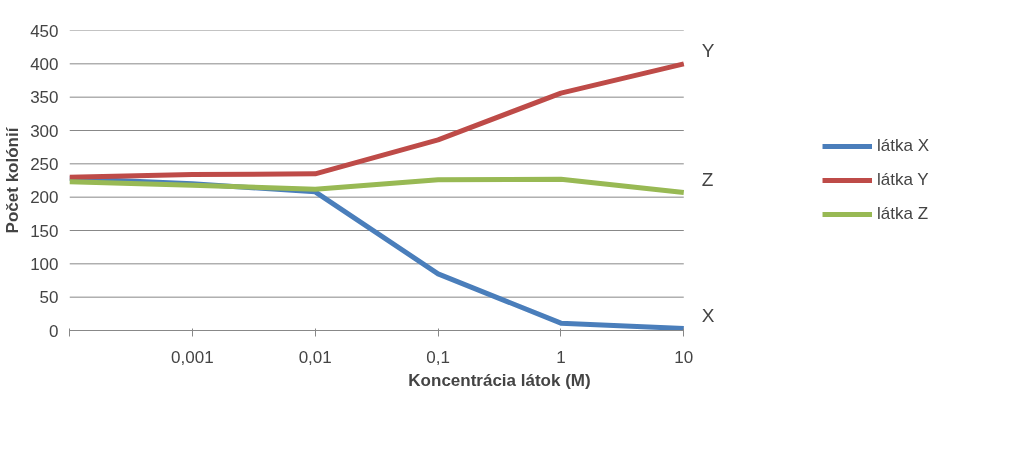 This screenshot has height=470, width=1024. What do you see at coordinates (561, 357) in the screenshot?
I see `x-tick-label: 1` at bounding box center [561, 357].